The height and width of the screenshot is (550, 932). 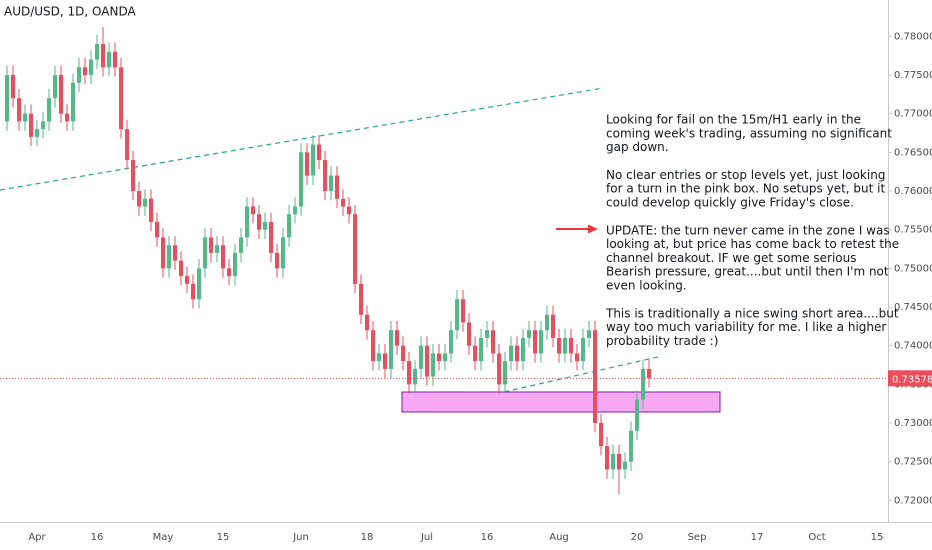 I want to click on chart-title: AUD/USD, 1D, OANDA, so click(x=70, y=12).